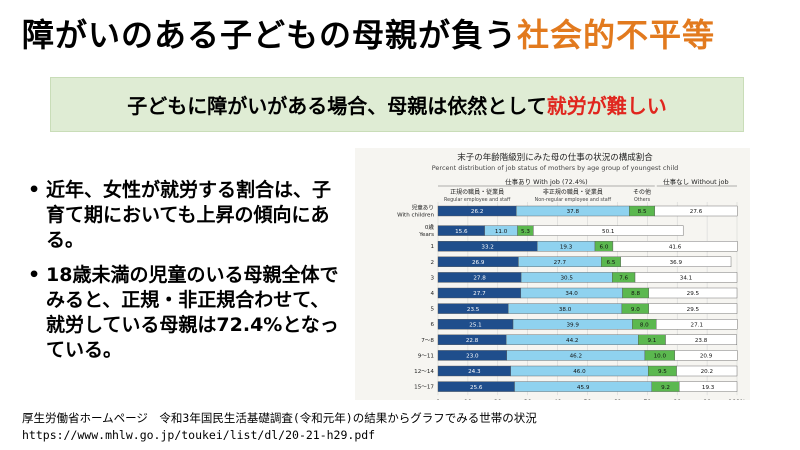  Describe the element at coordinates (415, 216) in the screenshot. I see `category-label: With children` at that location.